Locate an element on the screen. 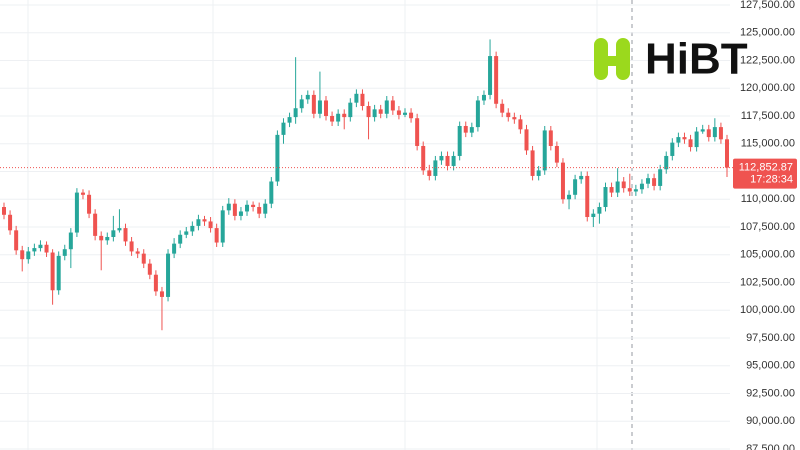 Image resolution: width=800 pixels, height=450 pixels. y-tick-label: 97,500.00 is located at coordinates (770, 338).